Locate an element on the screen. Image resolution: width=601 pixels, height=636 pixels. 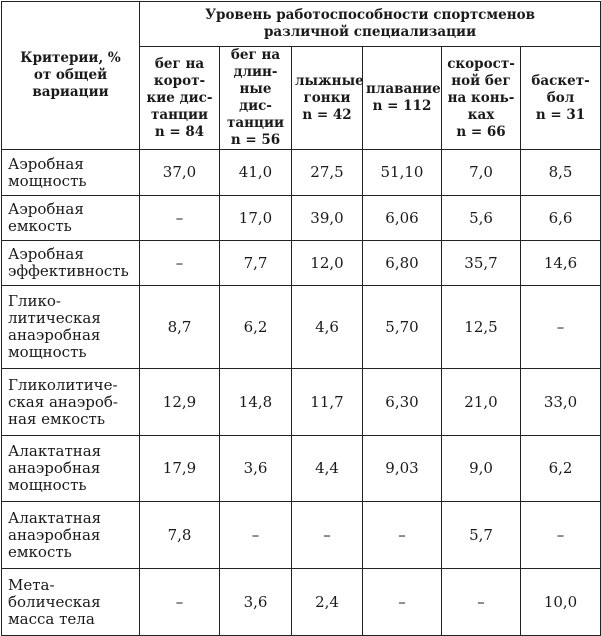
criterion-cell: Гликолитиче-ская анаэроб-ная емкость is located at coordinates (70, 402).